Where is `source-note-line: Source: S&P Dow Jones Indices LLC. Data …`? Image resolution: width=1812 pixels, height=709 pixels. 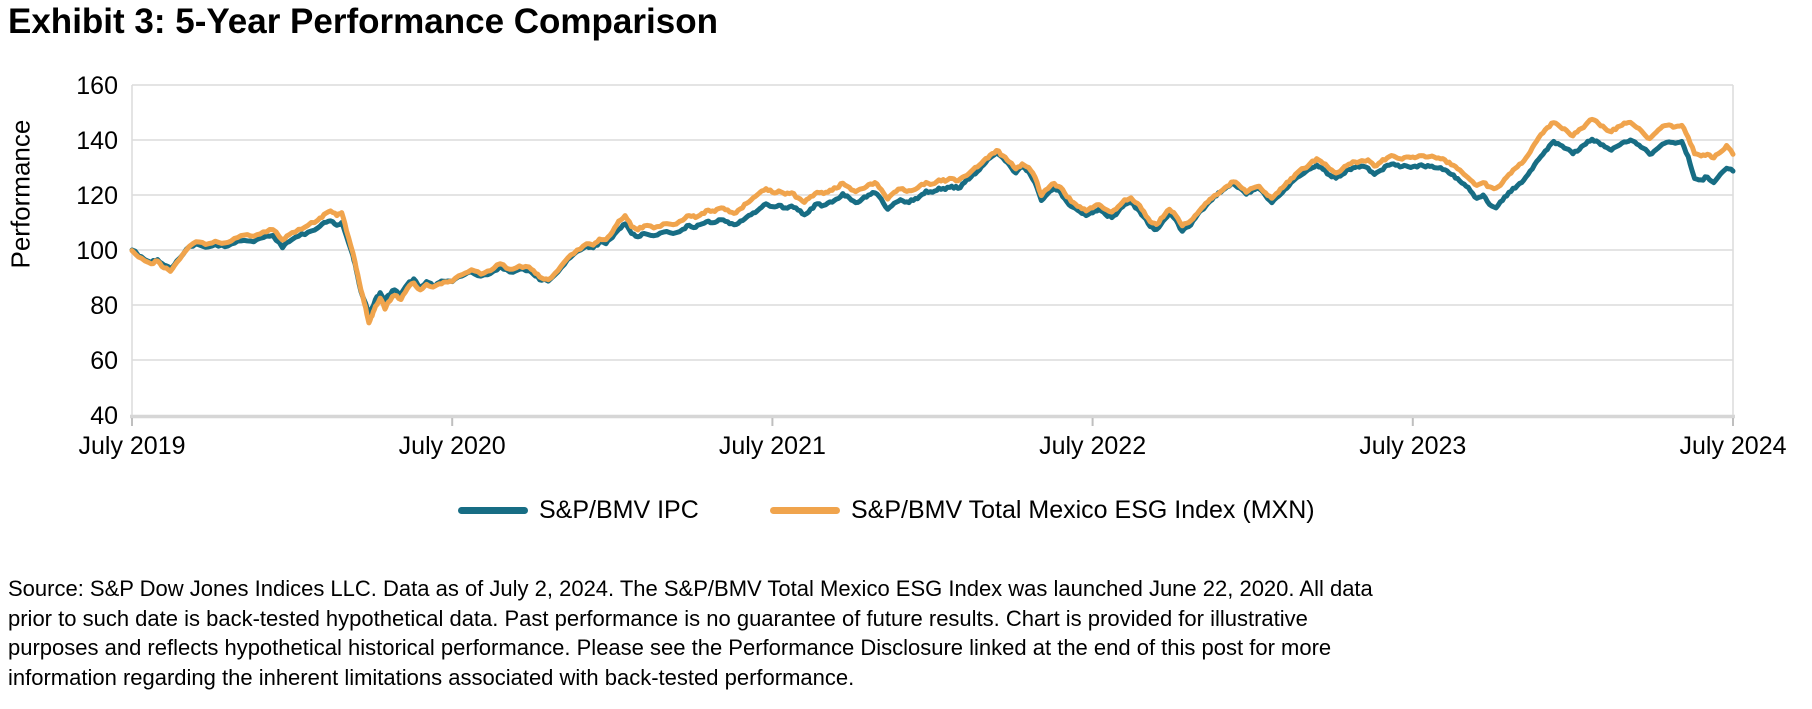
source-note-line: Source: S&P Dow Jones Indices LLC. Data … is located at coordinates (690, 588).